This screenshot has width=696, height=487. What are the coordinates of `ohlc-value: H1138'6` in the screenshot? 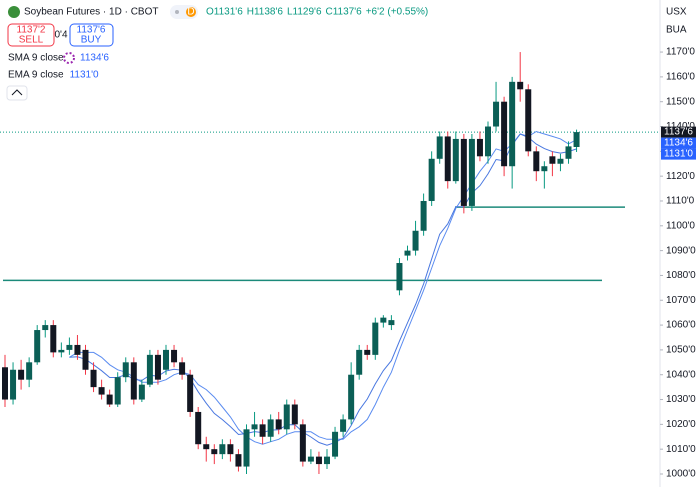 It's located at (265, 12).